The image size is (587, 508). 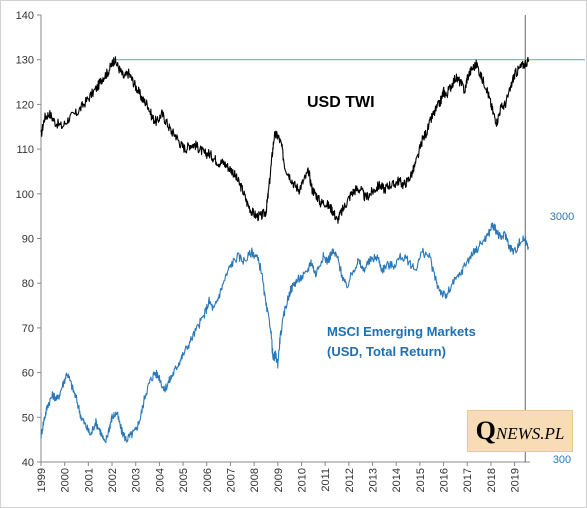 I want to click on y-tick-label: 50, so click(x=28, y=418).